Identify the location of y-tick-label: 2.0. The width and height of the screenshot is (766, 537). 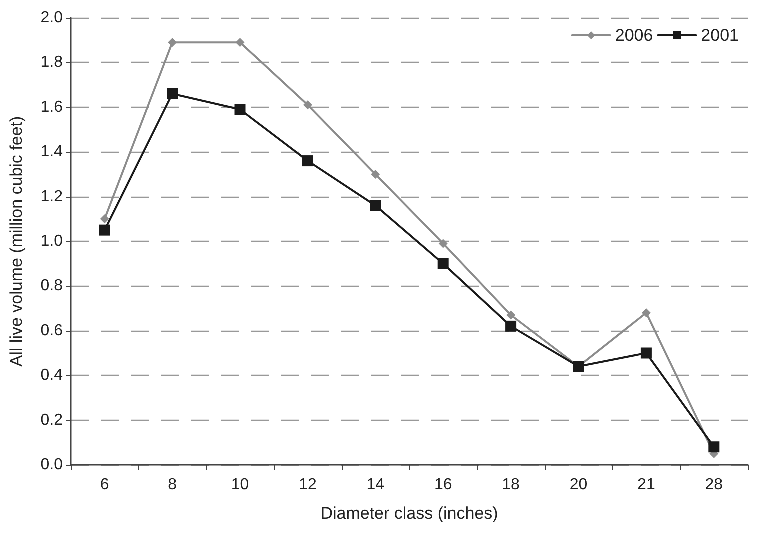
(52, 18).